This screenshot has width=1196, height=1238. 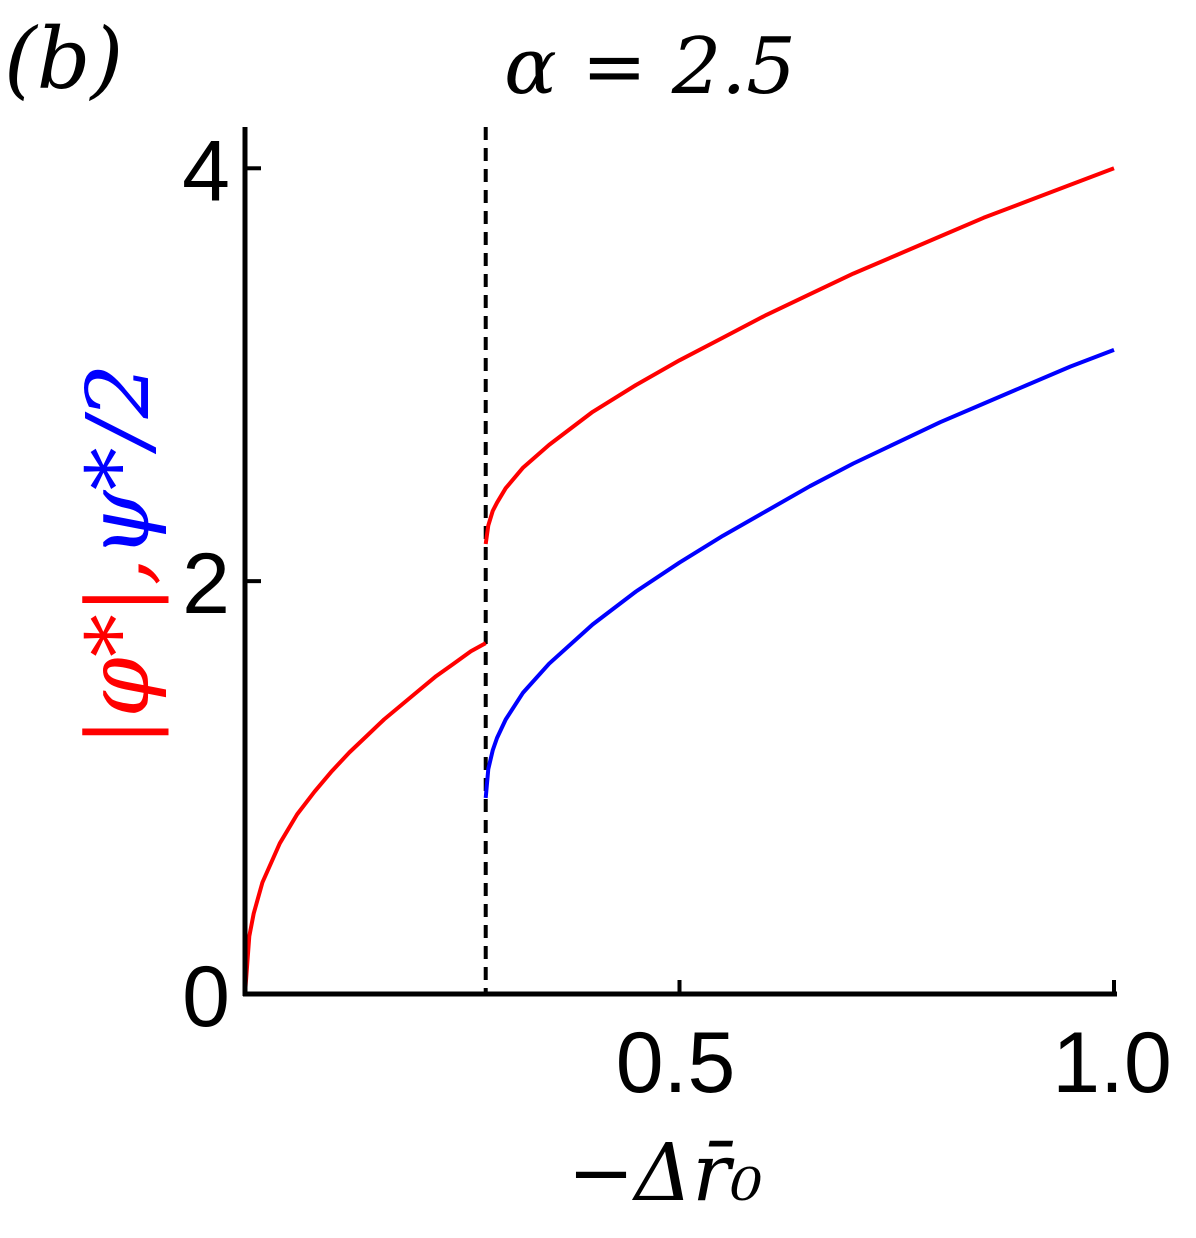 I want to click on panel-label: (b), so click(x=63, y=59).